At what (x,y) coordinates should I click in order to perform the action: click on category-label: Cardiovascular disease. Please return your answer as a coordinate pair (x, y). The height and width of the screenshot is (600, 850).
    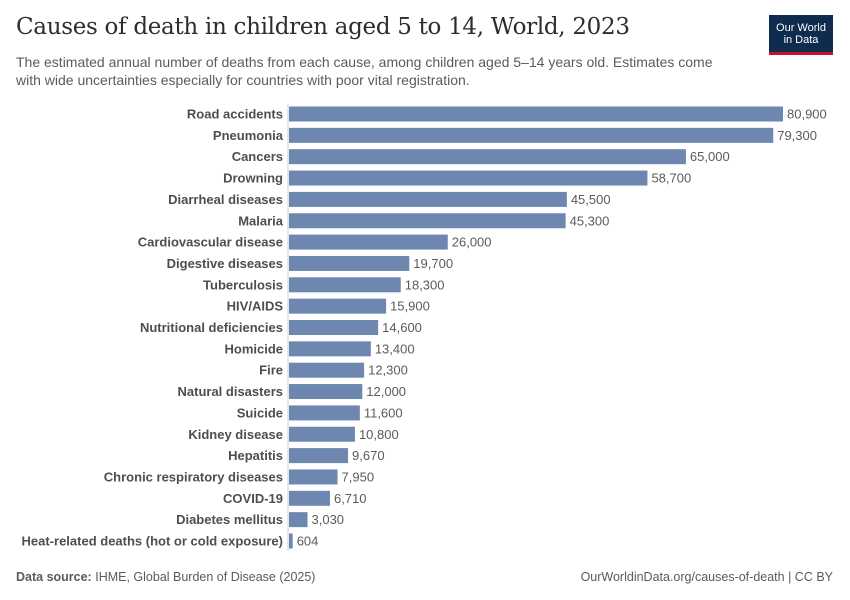
    Looking at the image, I should click on (210, 242).